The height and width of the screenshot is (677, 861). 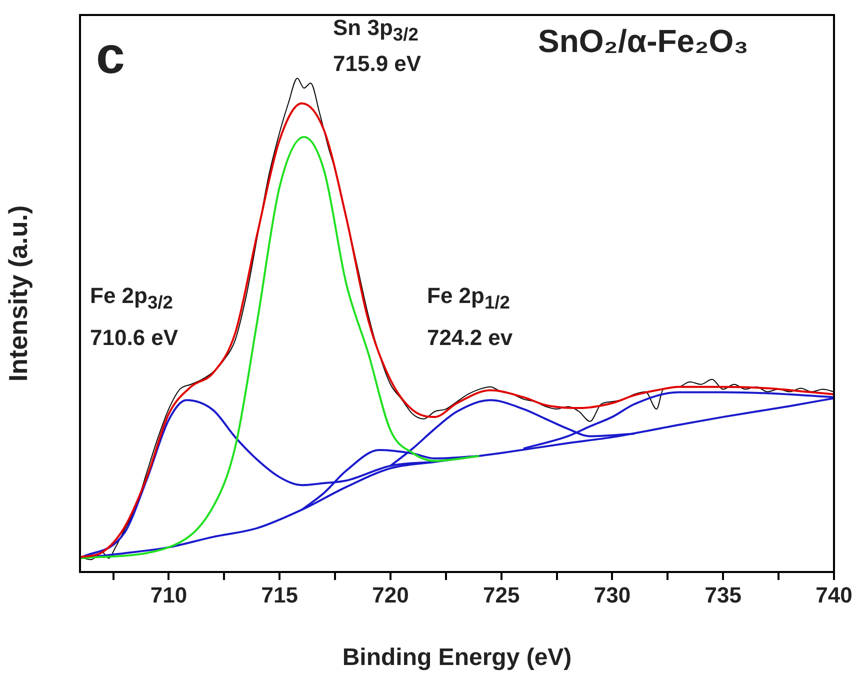 What do you see at coordinates (169, 595) in the screenshot?
I see `x-tick-label: 710` at bounding box center [169, 595].